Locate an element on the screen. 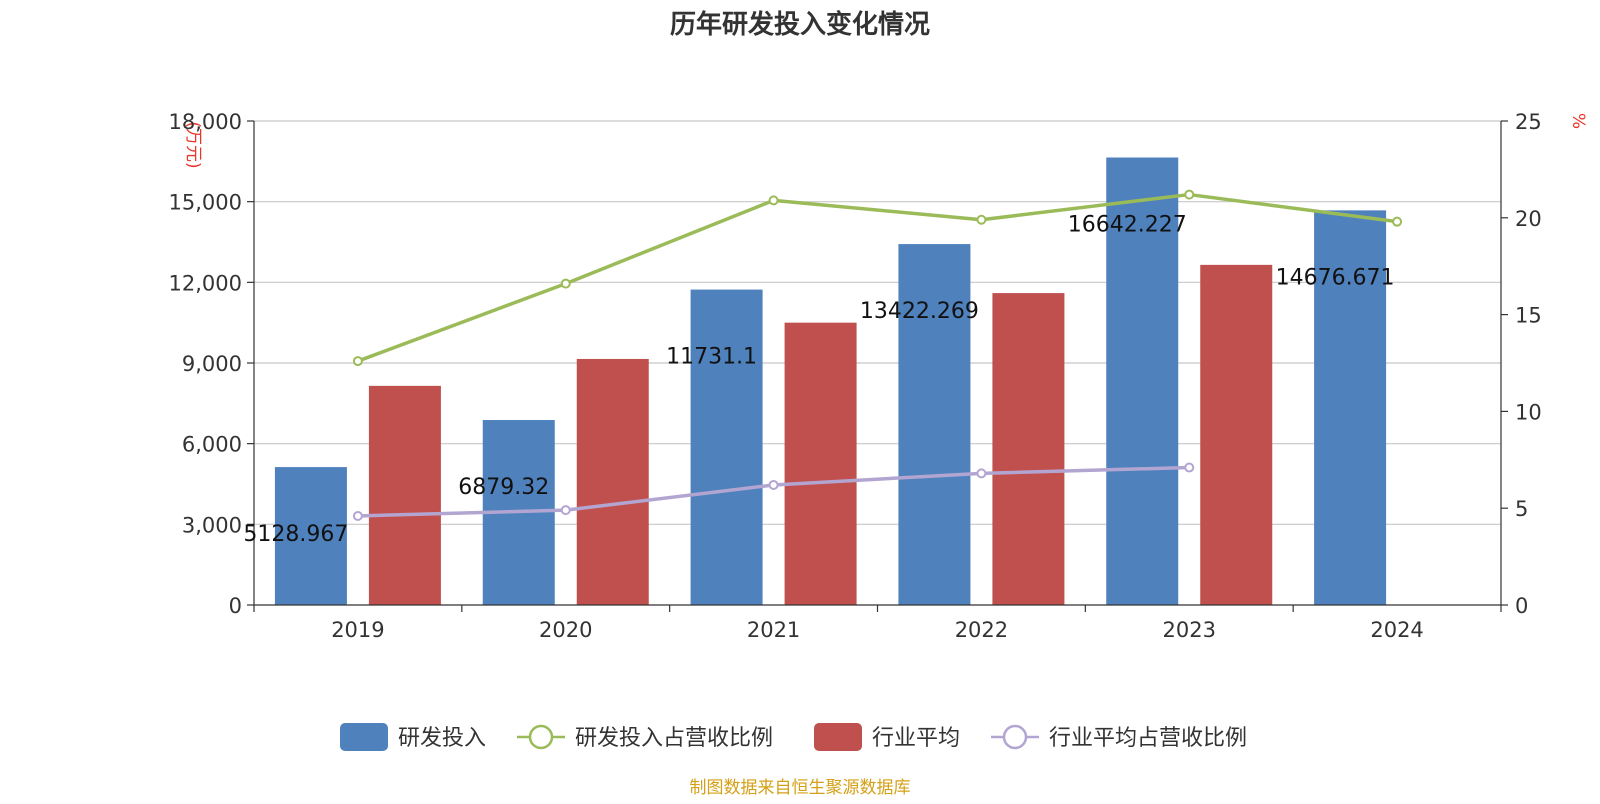  x-tick-label: 2019 is located at coordinates (357, 630).